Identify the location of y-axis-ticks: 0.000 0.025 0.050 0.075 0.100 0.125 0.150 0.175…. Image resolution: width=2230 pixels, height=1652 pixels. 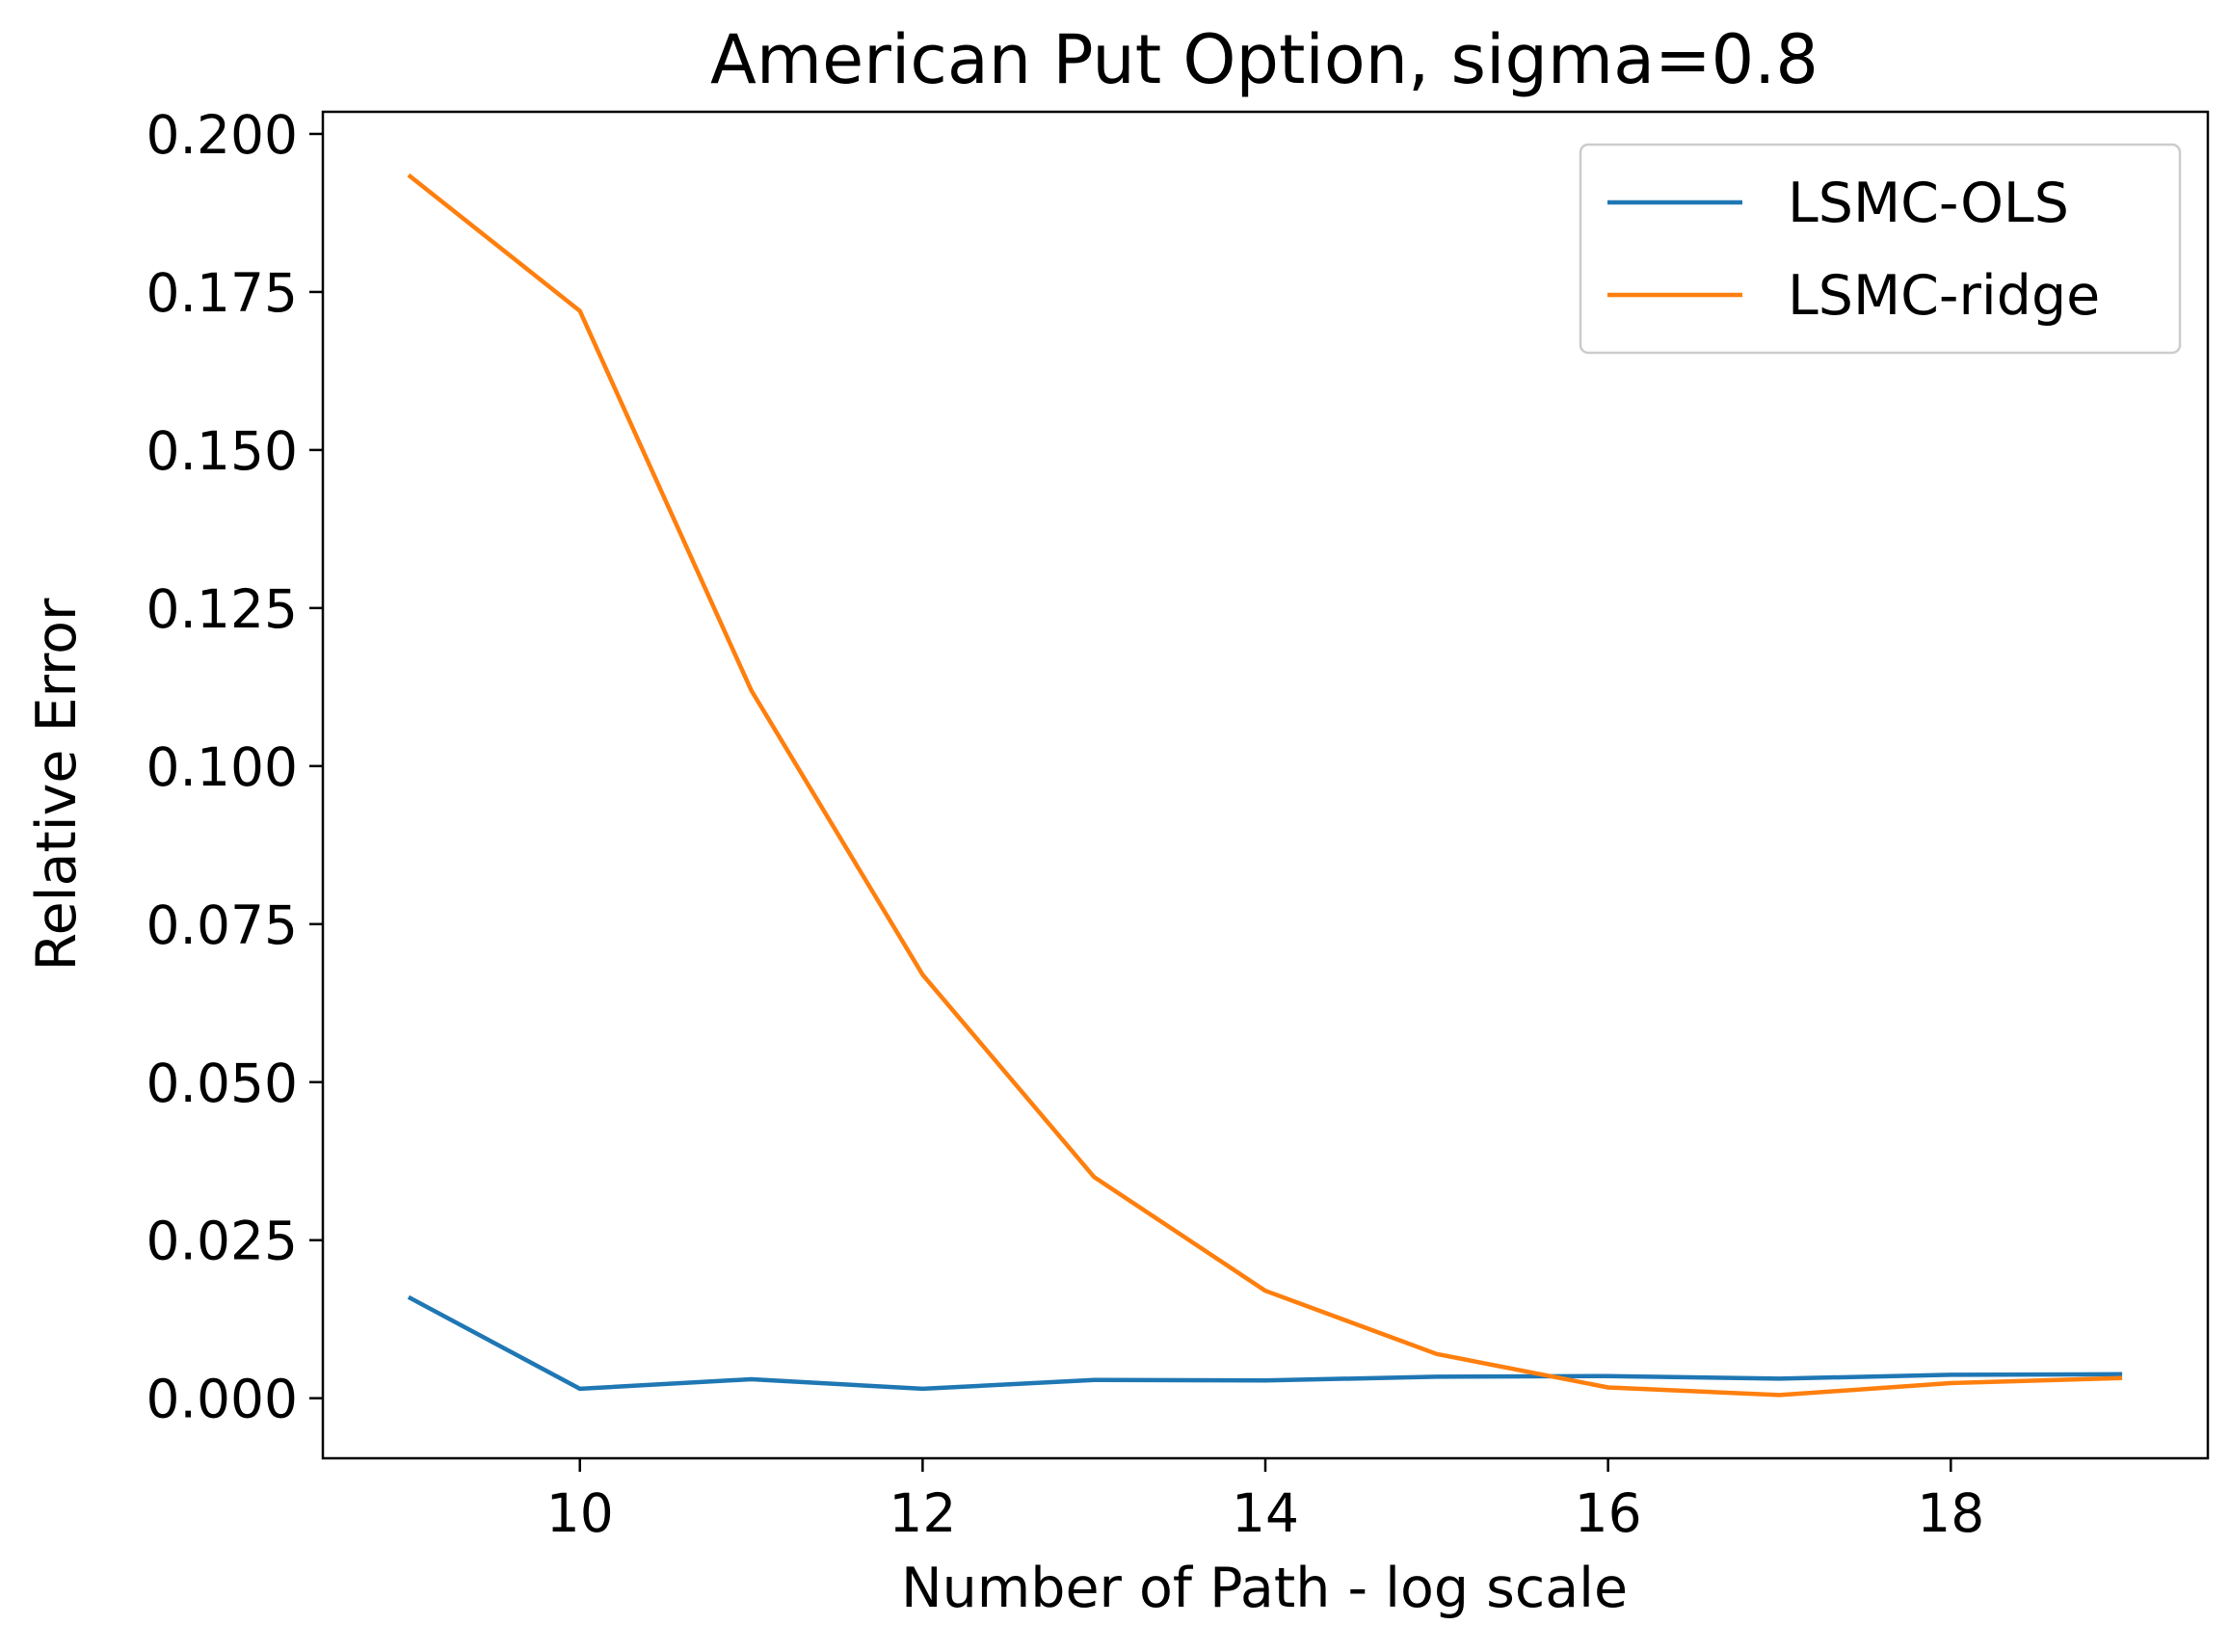
(234, 767).